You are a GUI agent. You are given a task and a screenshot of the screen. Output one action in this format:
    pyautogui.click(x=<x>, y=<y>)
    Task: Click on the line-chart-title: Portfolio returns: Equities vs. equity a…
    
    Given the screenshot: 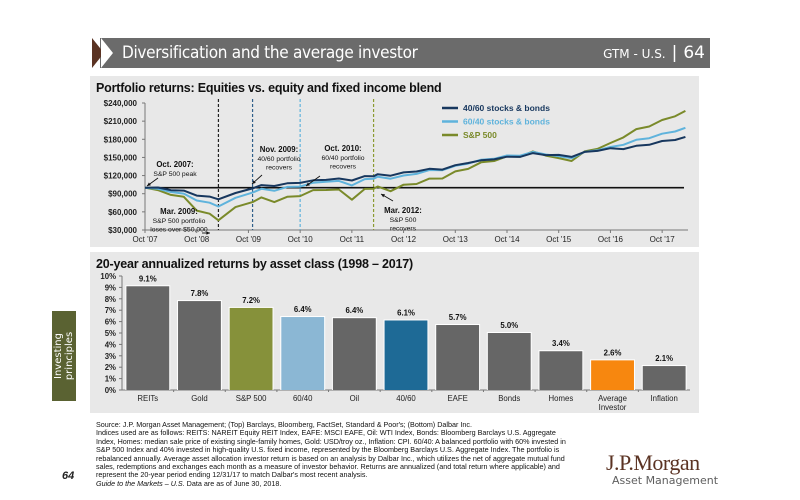 What is the action you would take?
    pyautogui.click(x=269, y=88)
    